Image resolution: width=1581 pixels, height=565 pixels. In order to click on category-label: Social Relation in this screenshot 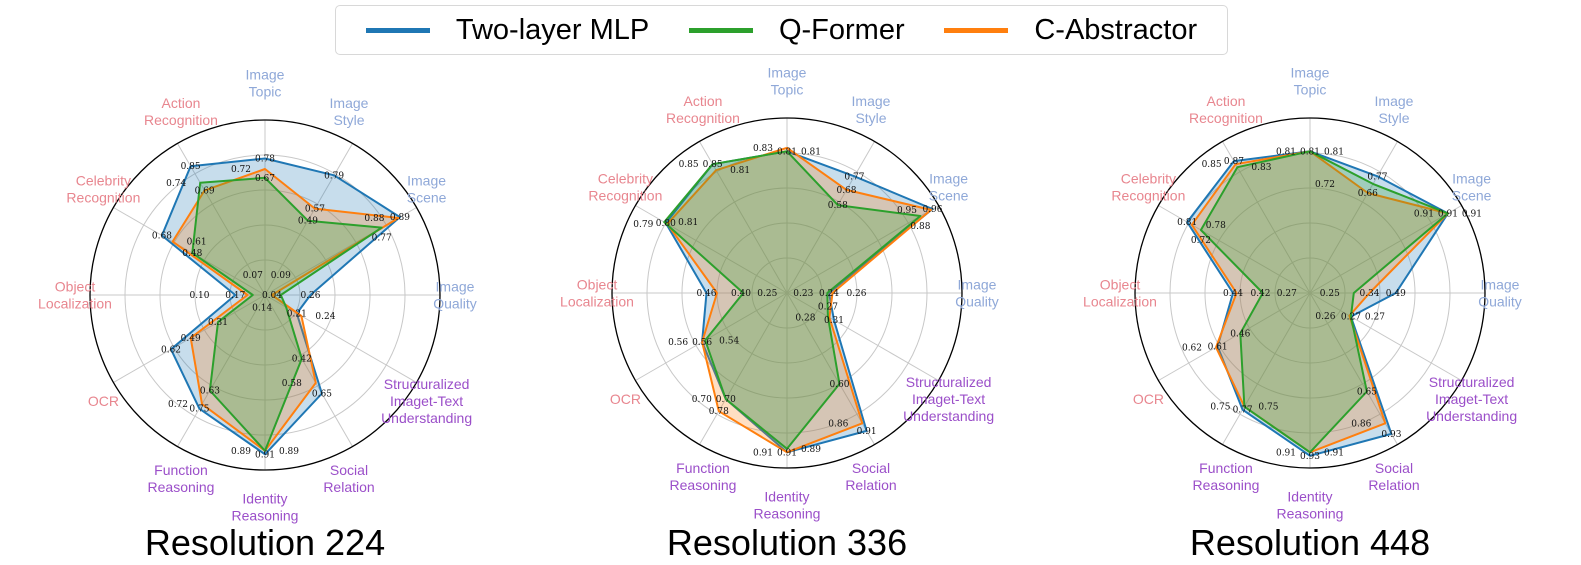, I will do `click(870, 476)`.